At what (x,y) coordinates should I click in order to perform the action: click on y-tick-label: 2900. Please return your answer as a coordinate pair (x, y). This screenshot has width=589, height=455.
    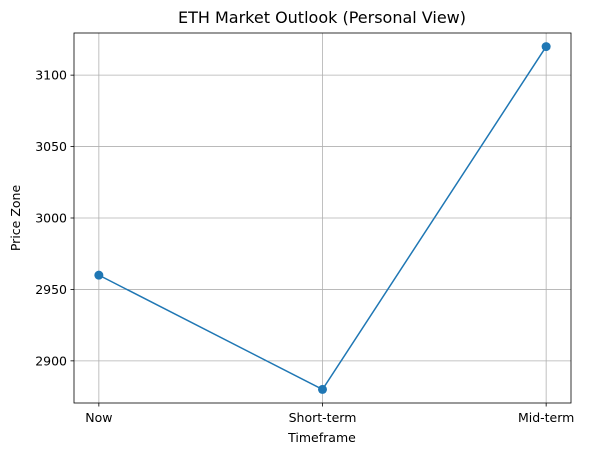
    Looking at the image, I should click on (51, 360).